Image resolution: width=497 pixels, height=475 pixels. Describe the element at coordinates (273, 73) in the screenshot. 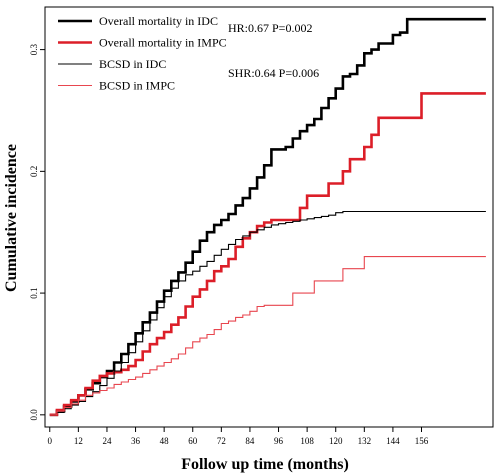

I see `shr-annotation: SHR:0.64 P=0.006` at that location.